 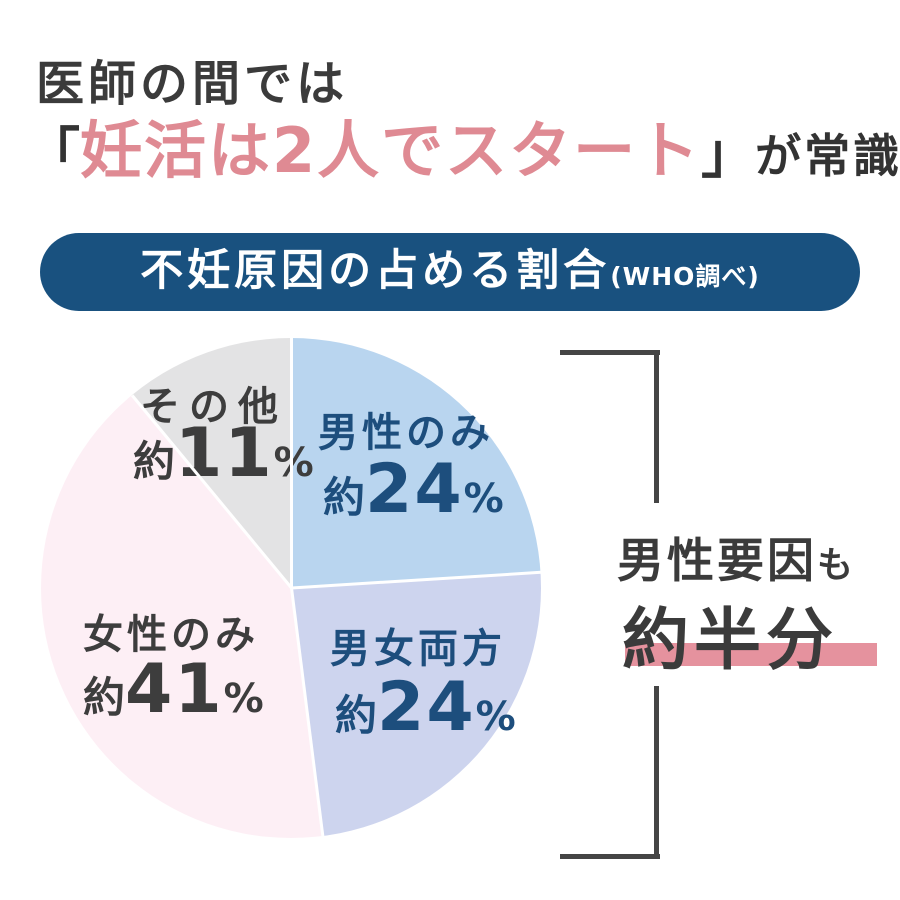 What do you see at coordinates (413, 489) in the screenshot?
I see `slice-value-male-only: 約24%` at bounding box center [413, 489].